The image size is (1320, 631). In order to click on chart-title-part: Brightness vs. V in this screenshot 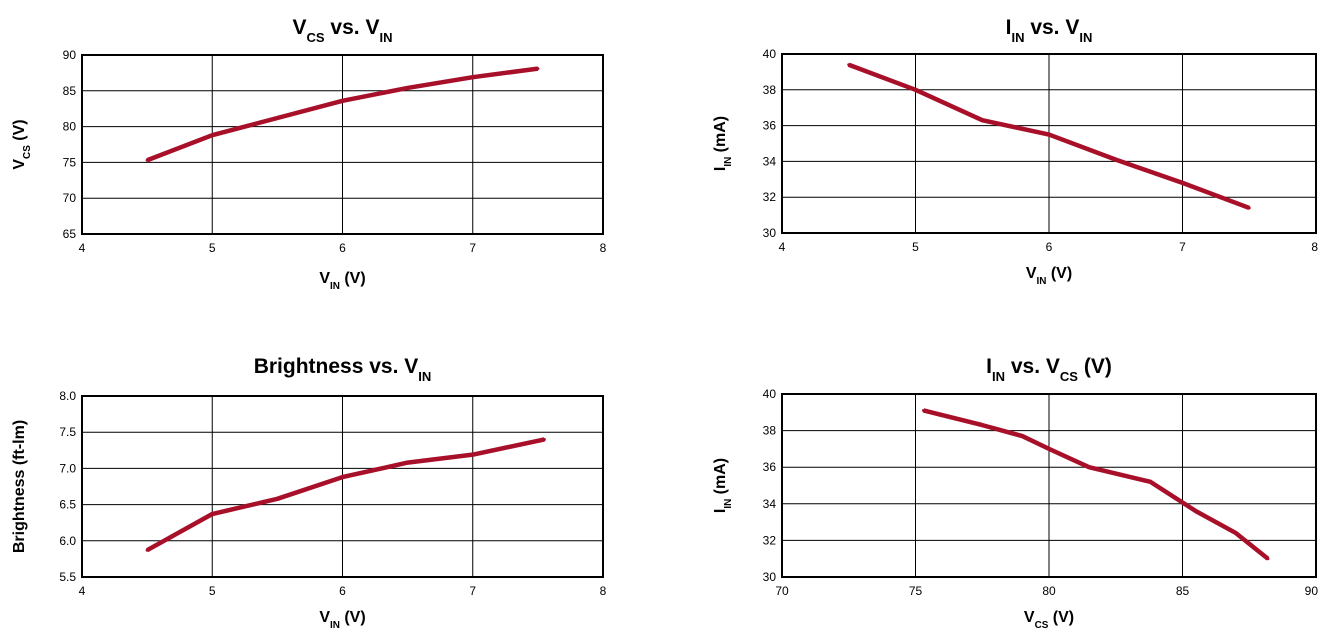, I will do `click(336, 366)`.